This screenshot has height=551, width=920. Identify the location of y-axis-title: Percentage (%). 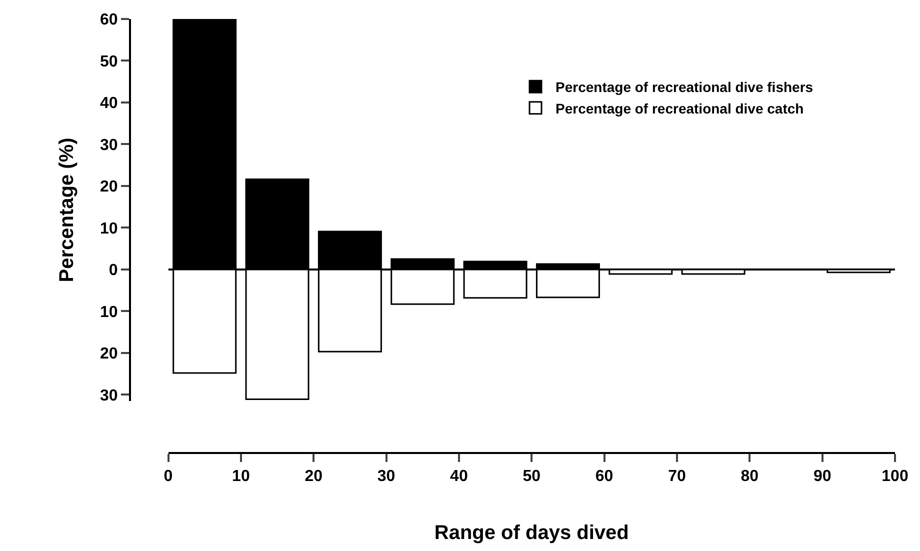
(67, 210).